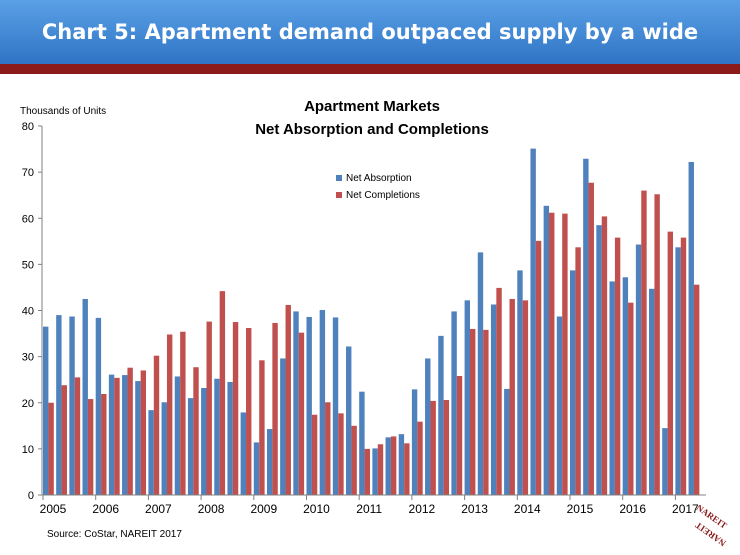  Describe the element at coordinates (370, 69) in the screenshot. I see `title-underline` at that location.